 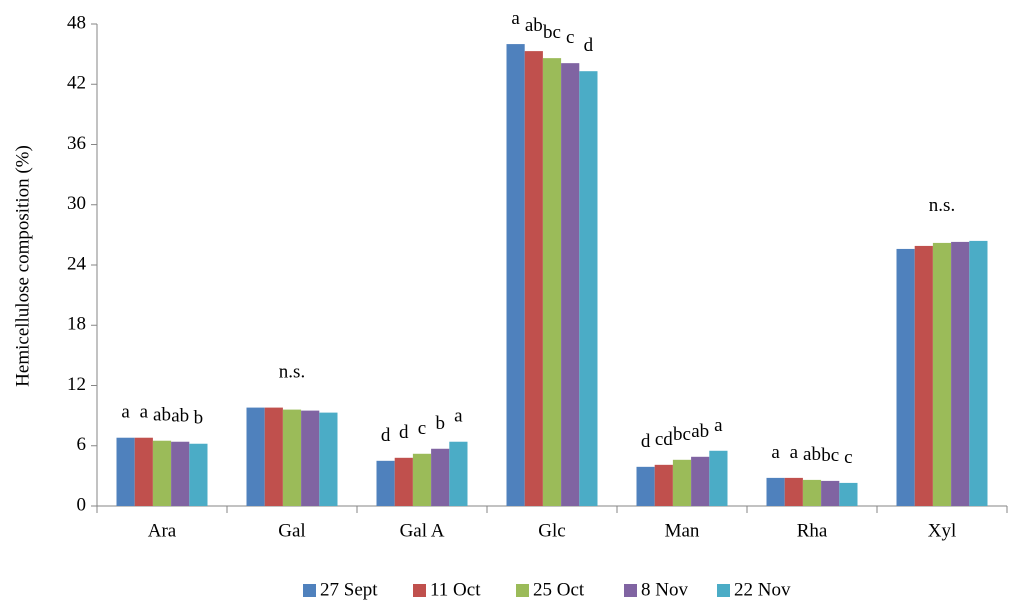 I want to click on legend-item: 25 Oct, so click(x=550, y=589).